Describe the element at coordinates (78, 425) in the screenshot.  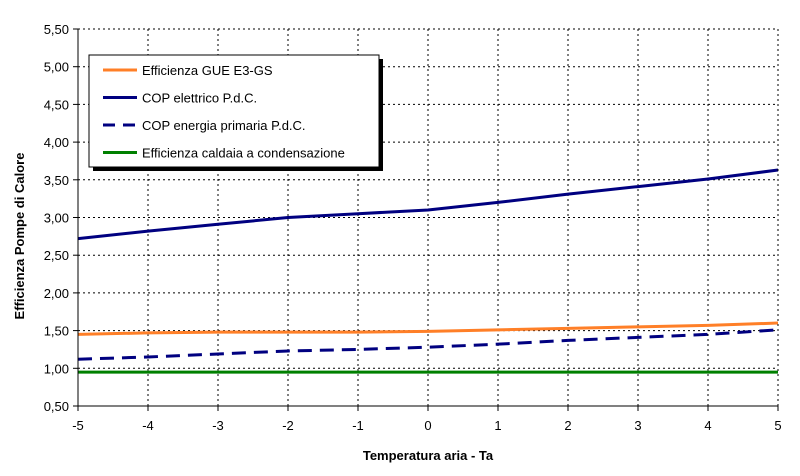
I see `x-tick-label: -5` at that location.